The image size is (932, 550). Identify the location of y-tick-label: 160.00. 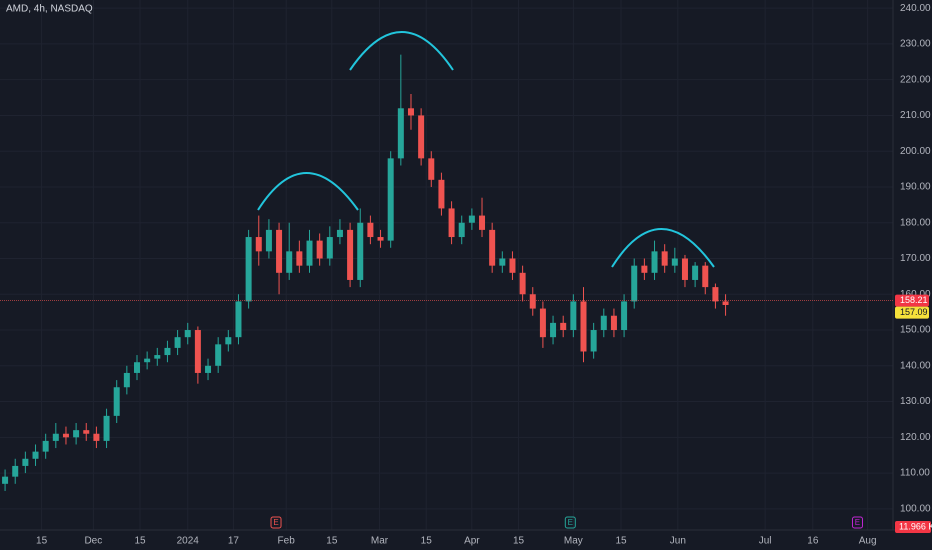
(915, 294).